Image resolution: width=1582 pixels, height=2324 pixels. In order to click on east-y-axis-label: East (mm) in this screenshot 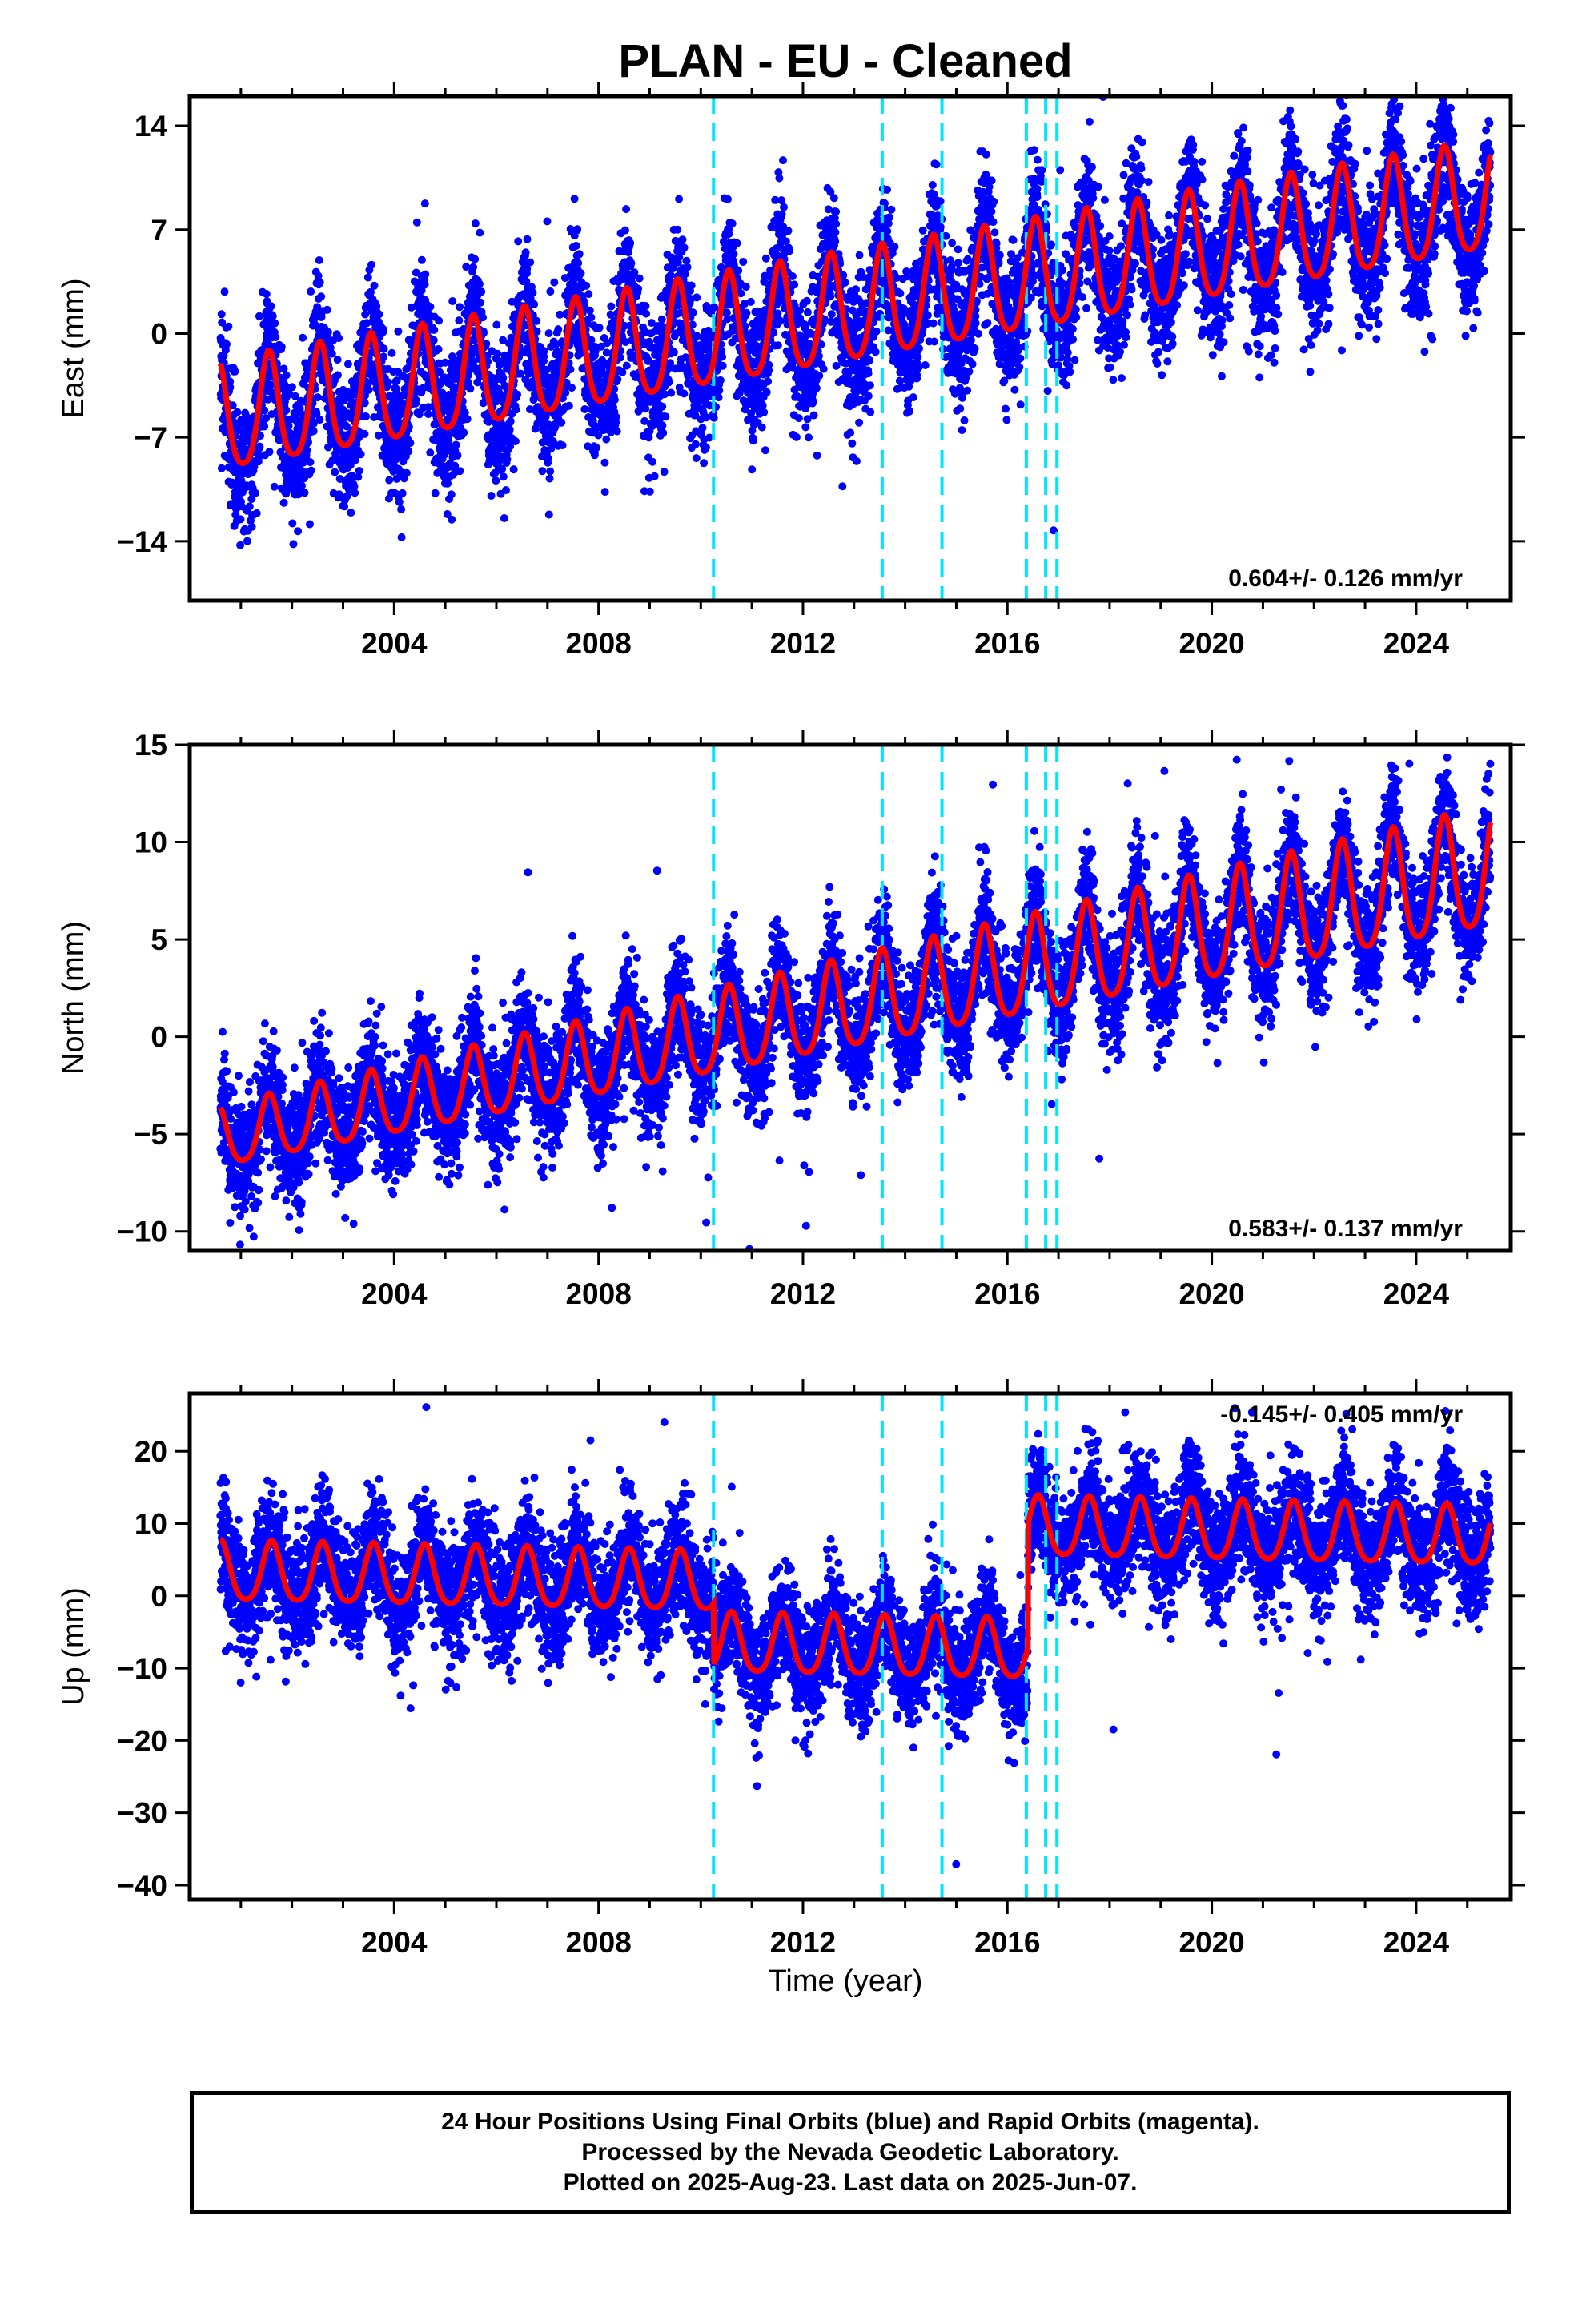, I will do `click(74, 348)`.